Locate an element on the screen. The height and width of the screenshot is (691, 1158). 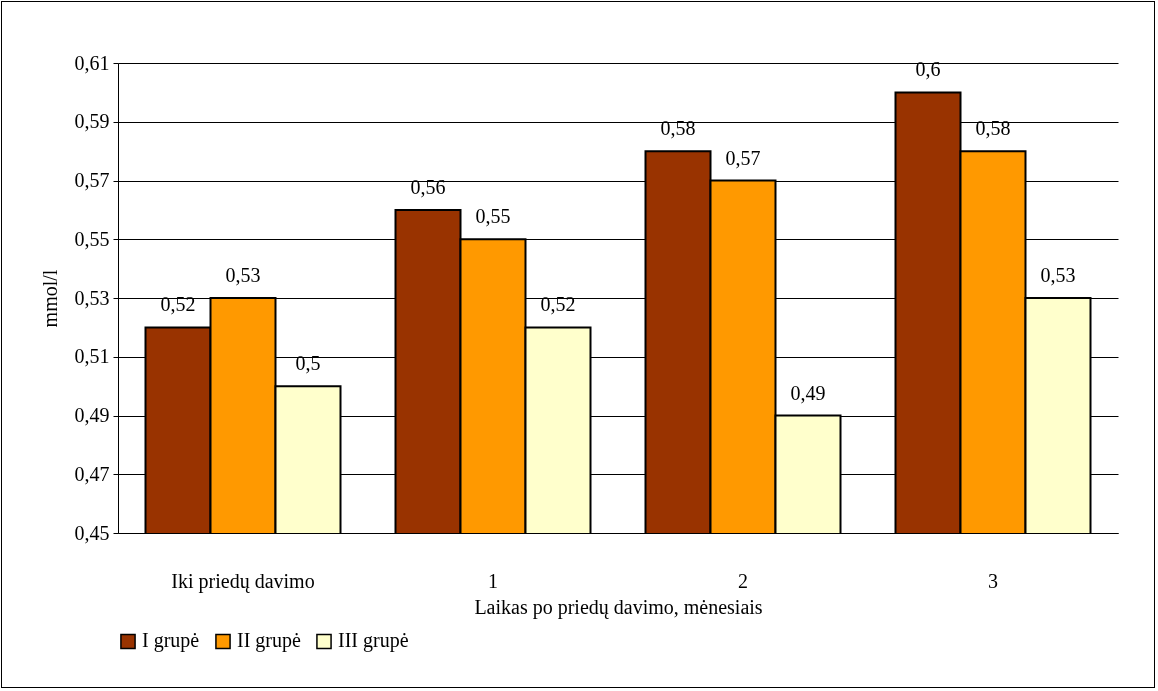
data-label: 0,55 is located at coordinates (493, 216).